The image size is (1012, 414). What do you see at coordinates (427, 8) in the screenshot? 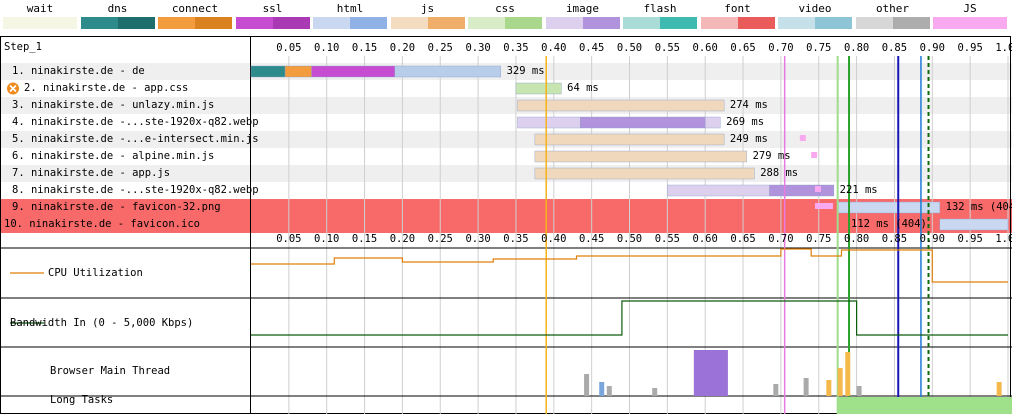
I see `legend-label-5: js` at bounding box center [427, 8].